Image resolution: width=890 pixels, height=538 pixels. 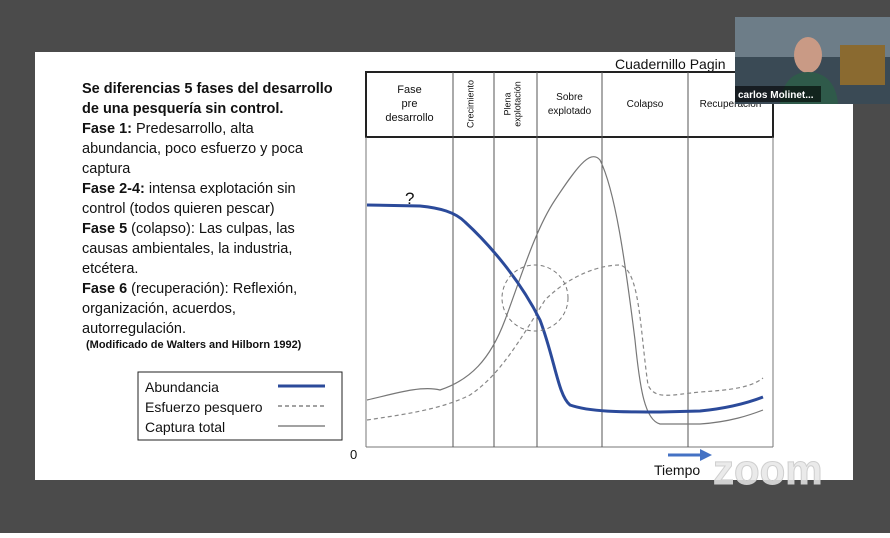 What do you see at coordinates (104, 289) in the screenshot?
I see `bold-text: Fase 6` at bounding box center [104, 289].